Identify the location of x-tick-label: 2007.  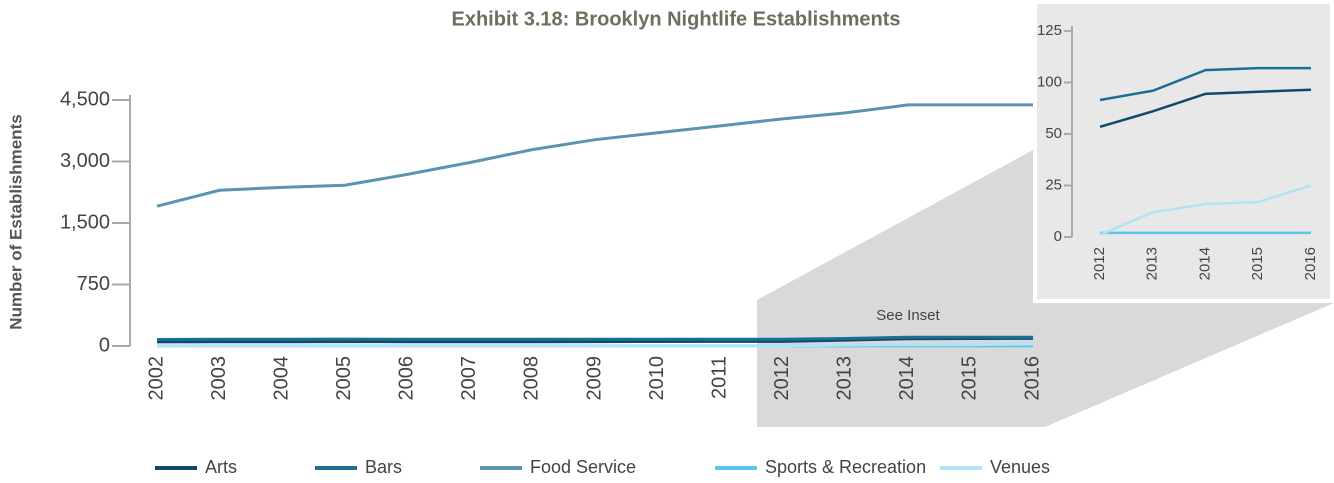
(469, 378).